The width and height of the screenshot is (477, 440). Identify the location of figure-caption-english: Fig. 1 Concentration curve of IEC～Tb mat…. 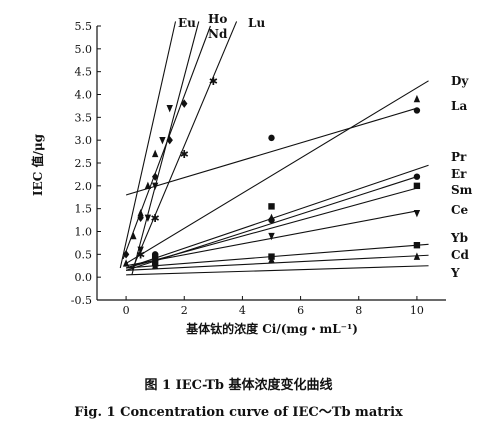
(238, 412).